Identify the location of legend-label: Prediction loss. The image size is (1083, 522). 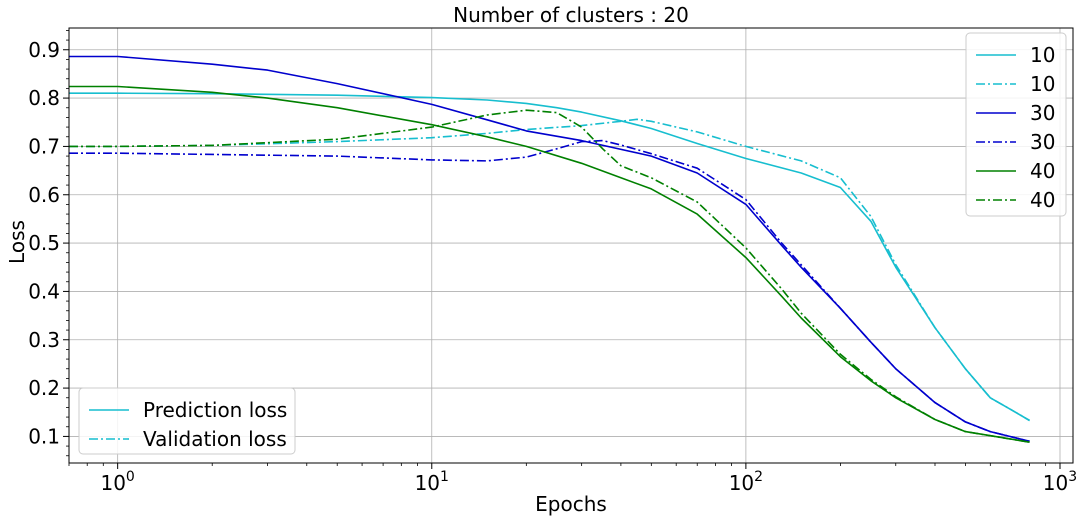
(215, 410).